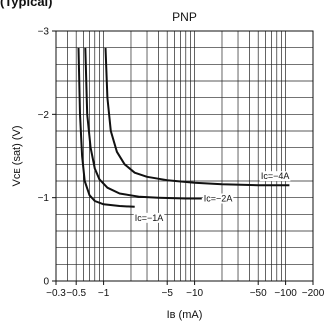 This screenshot has width=328, height=332. I want to click on curve-labels: Ic=−1A Ic=−2A Ic=−4A, so click(212, 197).